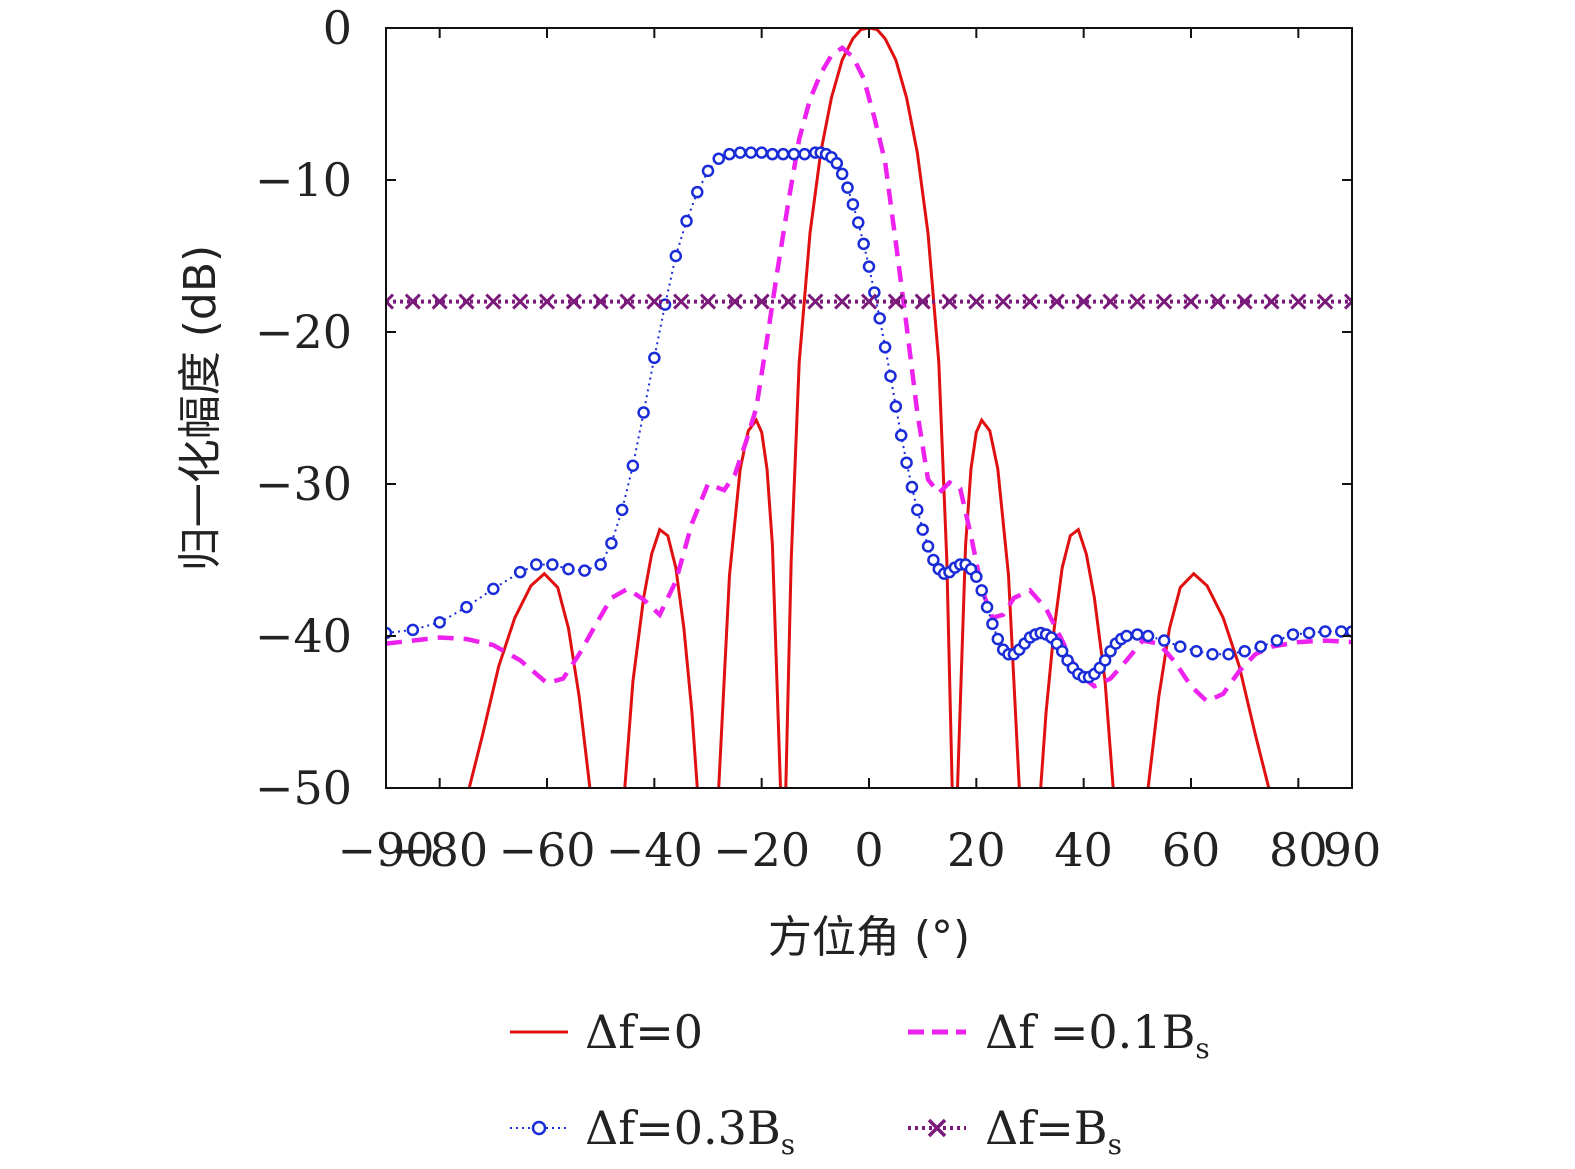 This screenshot has width=1575, height=1169. What do you see at coordinates (546, 850) in the screenshot?
I see `x-tick-label: −60` at bounding box center [546, 850].